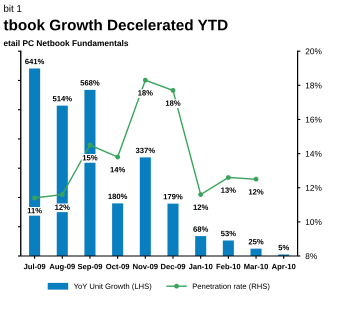 This screenshot has width=346, height=320. I want to click on chart-title: tbook Growth Decelerated YTD, so click(116, 24).